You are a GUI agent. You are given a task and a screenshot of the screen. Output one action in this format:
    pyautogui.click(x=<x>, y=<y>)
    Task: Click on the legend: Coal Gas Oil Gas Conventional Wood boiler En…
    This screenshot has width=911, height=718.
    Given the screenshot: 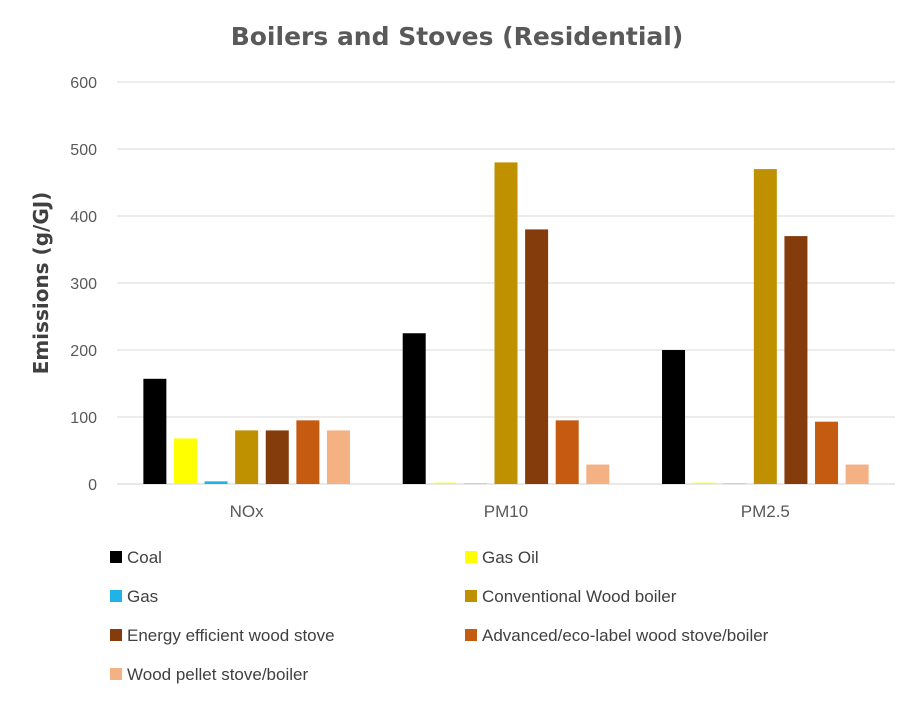 What is the action you would take?
    pyautogui.click(x=439, y=616)
    